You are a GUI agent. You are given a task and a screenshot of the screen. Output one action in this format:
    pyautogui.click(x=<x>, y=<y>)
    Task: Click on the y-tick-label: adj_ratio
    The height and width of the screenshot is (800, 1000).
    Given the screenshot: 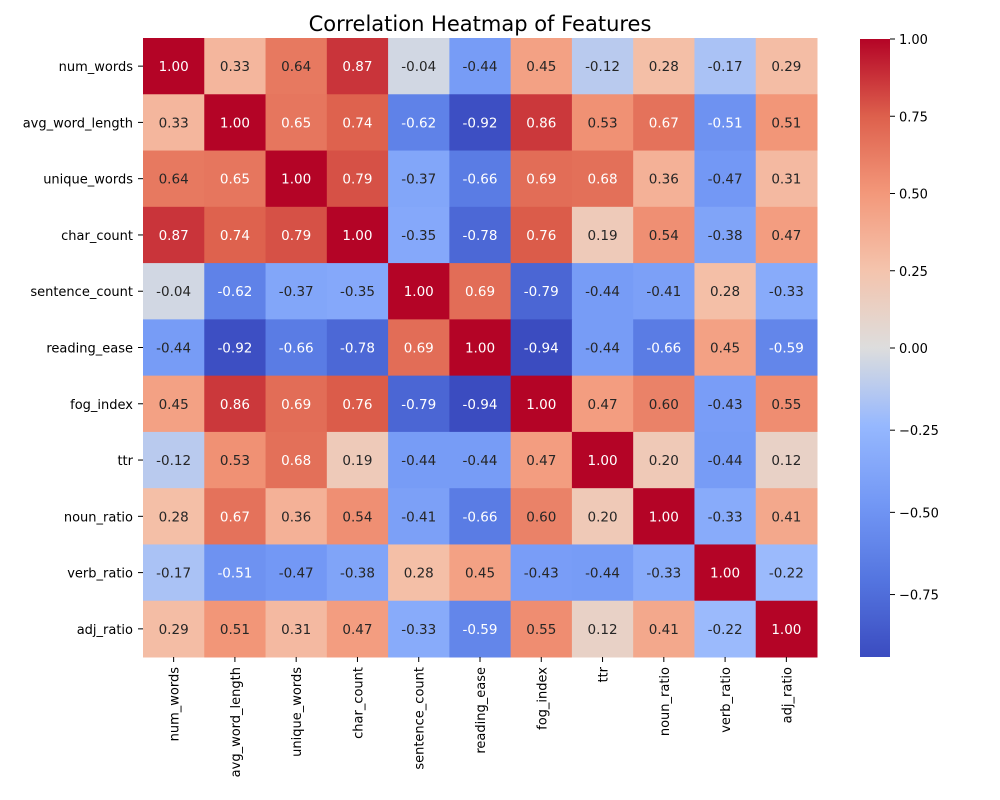 What is the action you would take?
    pyautogui.click(x=105, y=630)
    